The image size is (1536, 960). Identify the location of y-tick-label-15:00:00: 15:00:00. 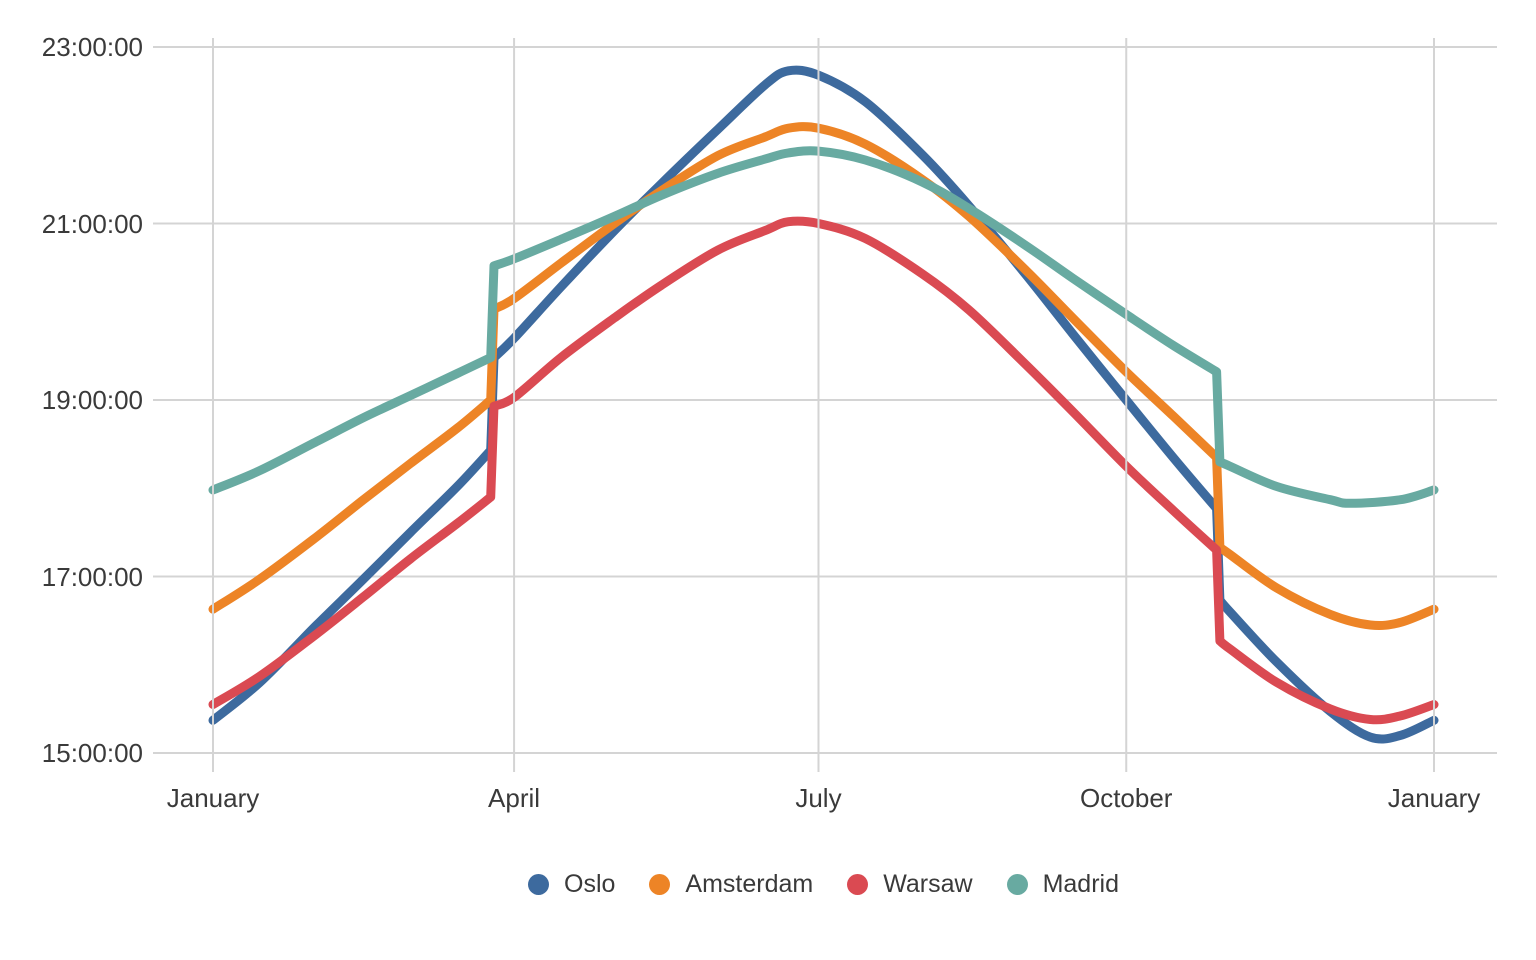
(92, 753).